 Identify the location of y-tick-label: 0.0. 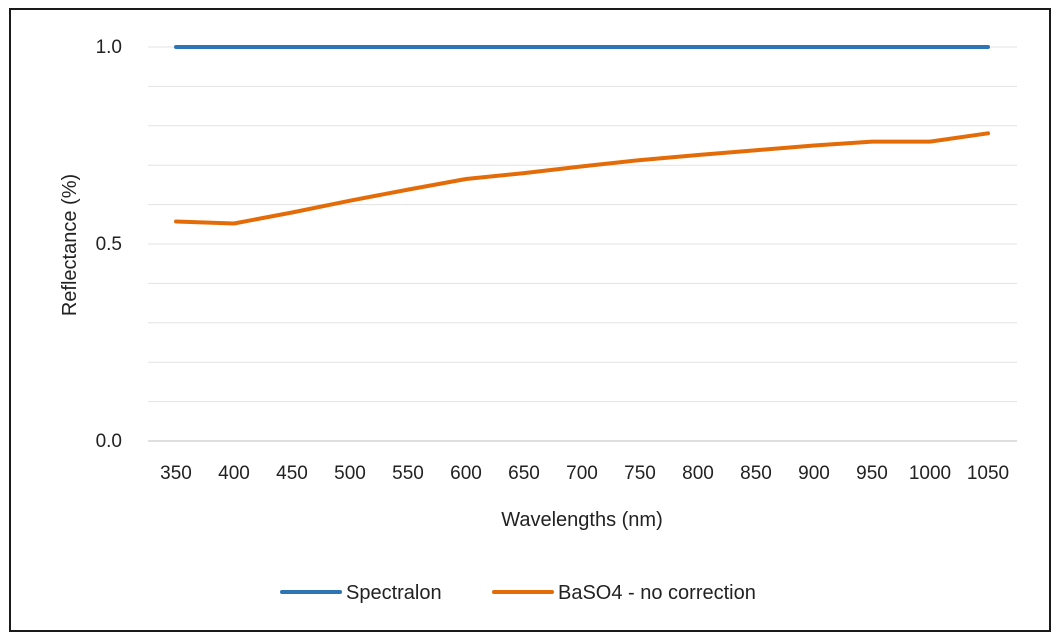
(109, 441).